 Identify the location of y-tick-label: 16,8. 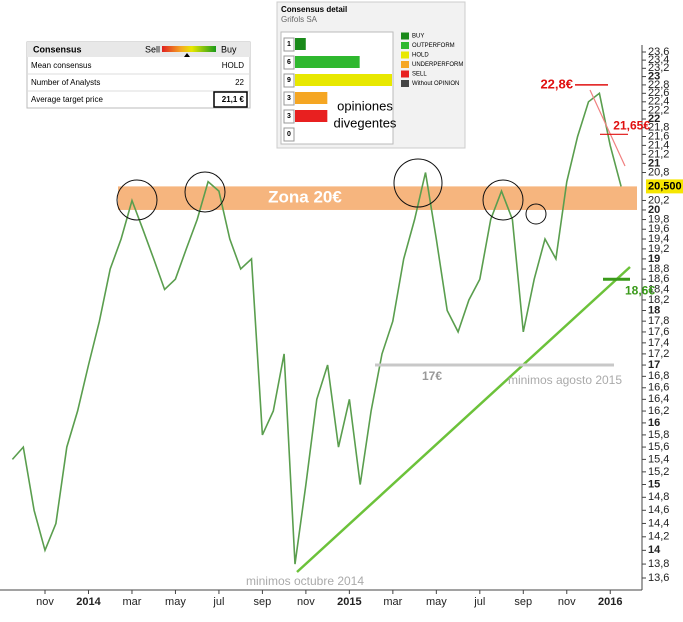
(658, 376).